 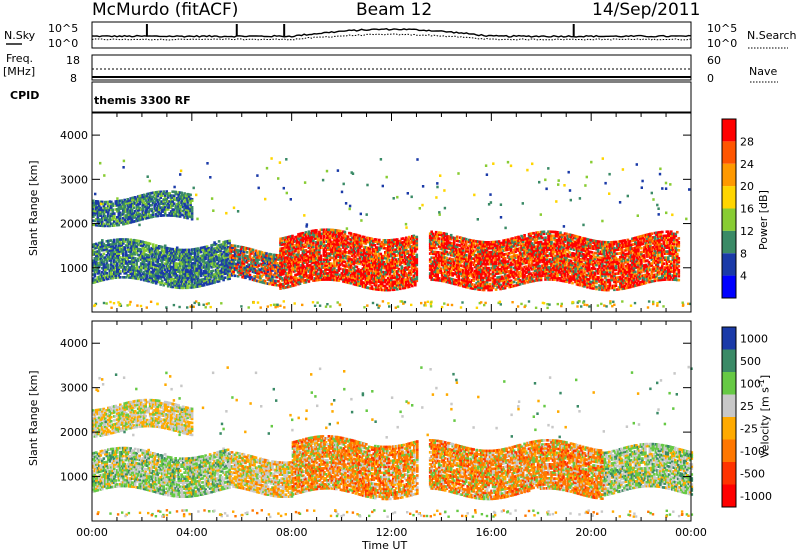 I want to click on power-cell-1978, so click(x=292, y=244).